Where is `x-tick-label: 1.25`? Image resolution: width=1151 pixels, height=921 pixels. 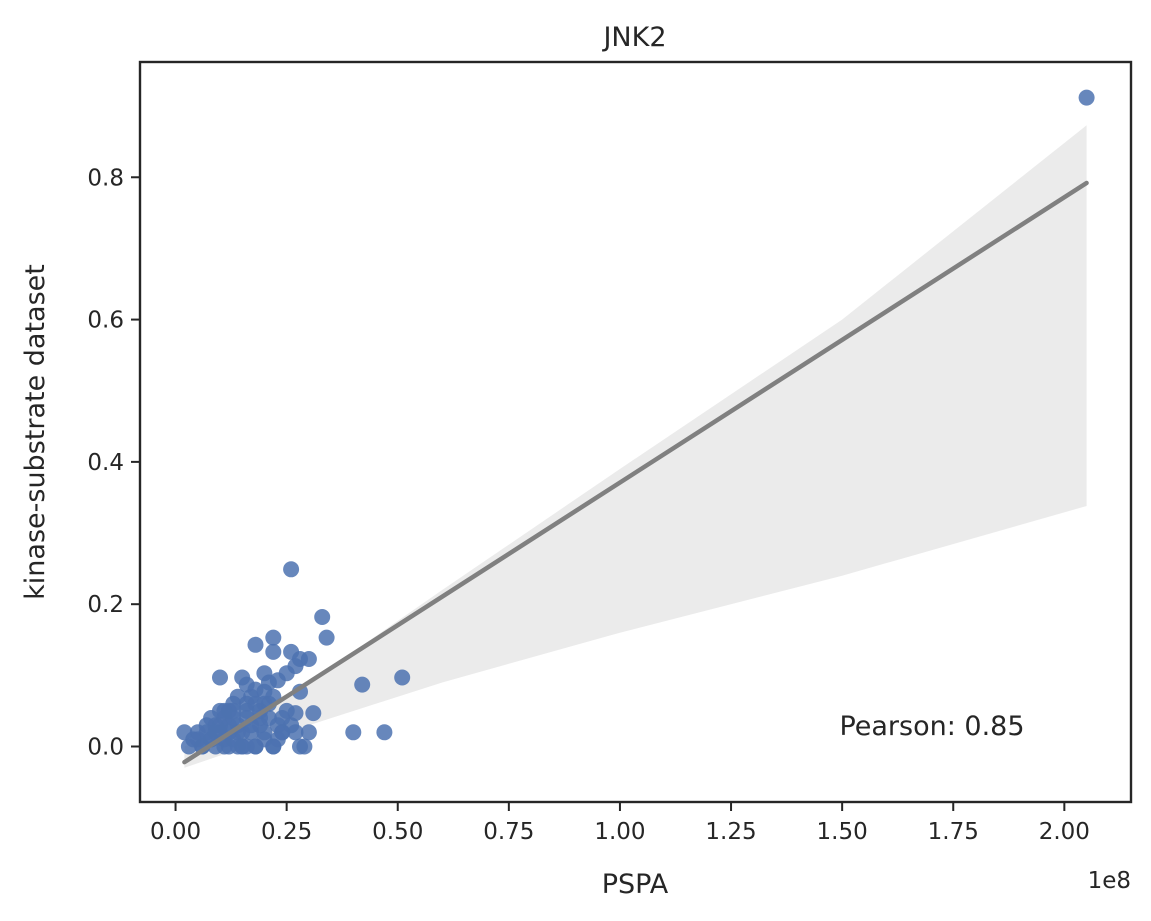 x-tick-label: 1.25 is located at coordinates (730, 832).